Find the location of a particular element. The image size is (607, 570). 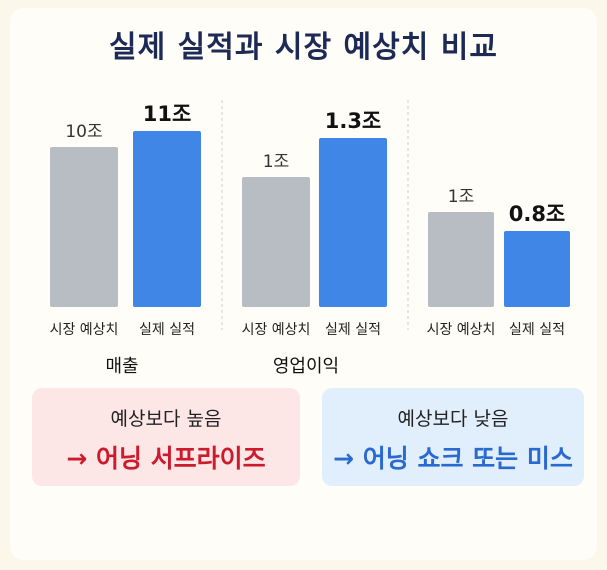

chart-title: 실제 실적과 시장 예상치 비교 is located at coordinates (303, 47).